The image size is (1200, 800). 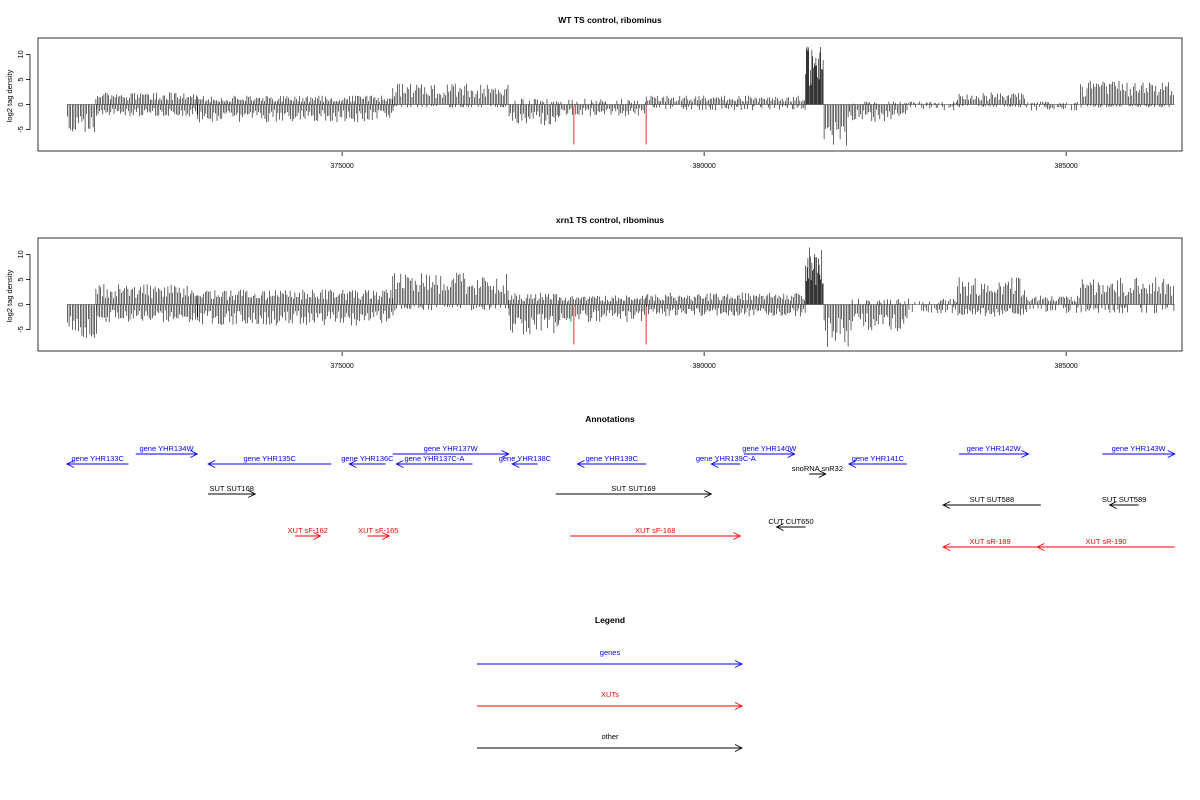 What do you see at coordinates (231, 488) in the screenshot?
I see `feature-label: SUT SUT168` at bounding box center [231, 488].